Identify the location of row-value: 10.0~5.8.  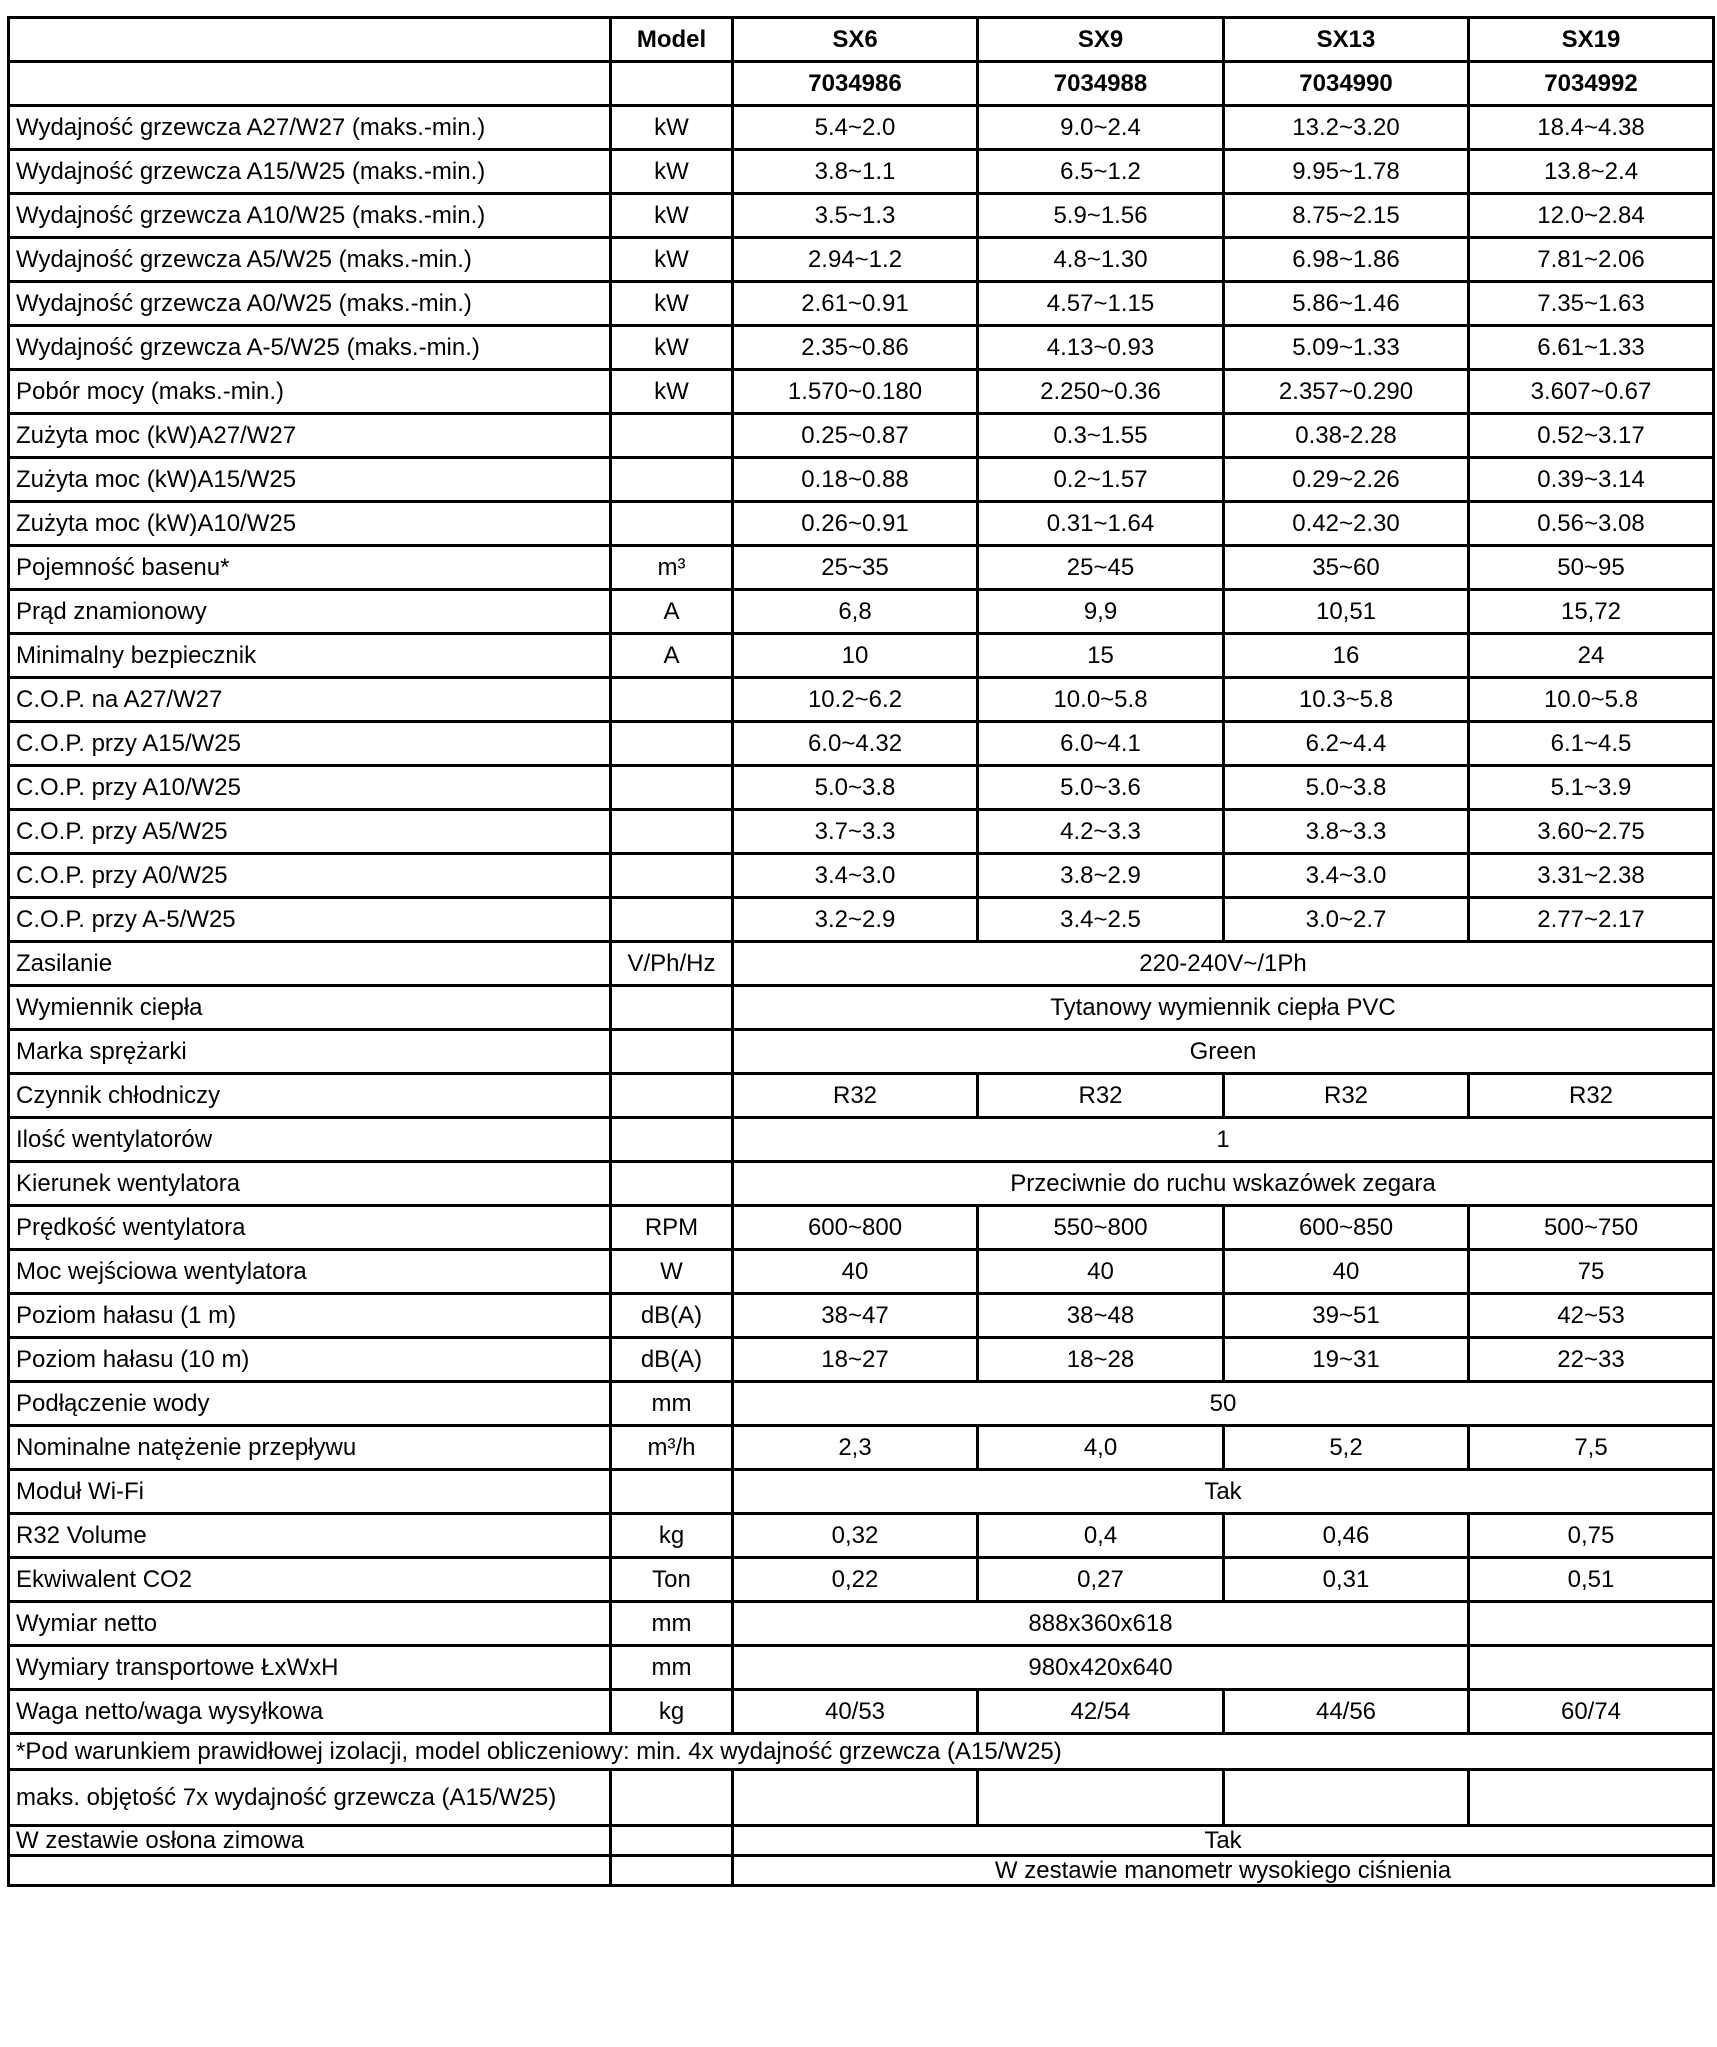
(1100, 699).